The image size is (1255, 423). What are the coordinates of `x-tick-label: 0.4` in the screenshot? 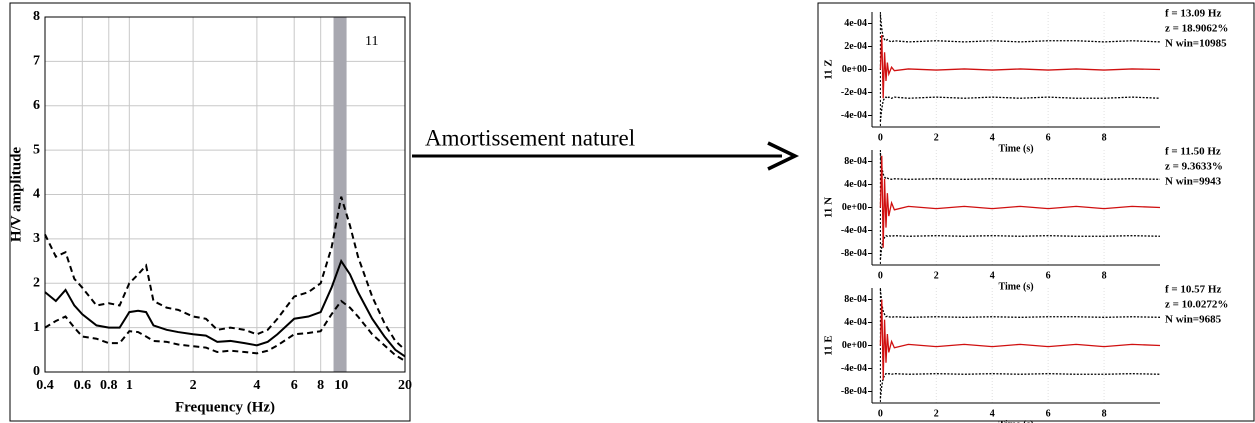 It's located at (45, 385).